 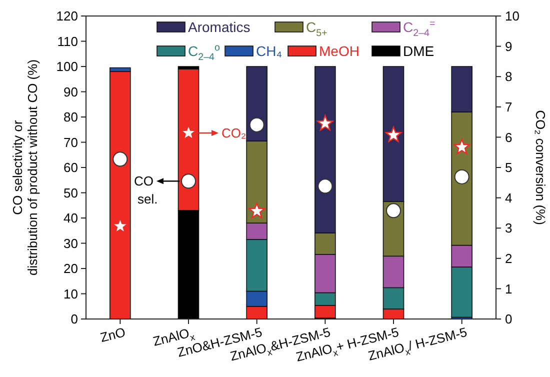 I want to click on y-tick-label: 30, so click(x=71, y=243).